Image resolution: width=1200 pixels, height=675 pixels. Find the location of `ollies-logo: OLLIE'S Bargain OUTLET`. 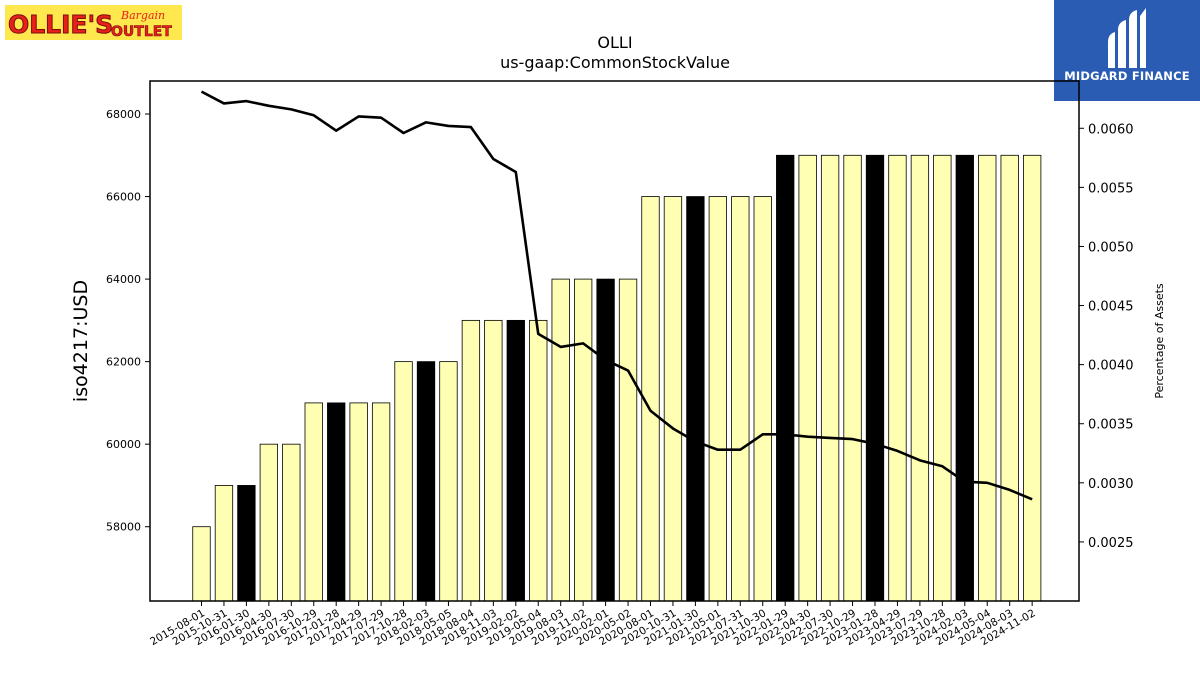

ollies-logo: OLLIE'S Bargain OUTLET is located at coordinates (93, 22).